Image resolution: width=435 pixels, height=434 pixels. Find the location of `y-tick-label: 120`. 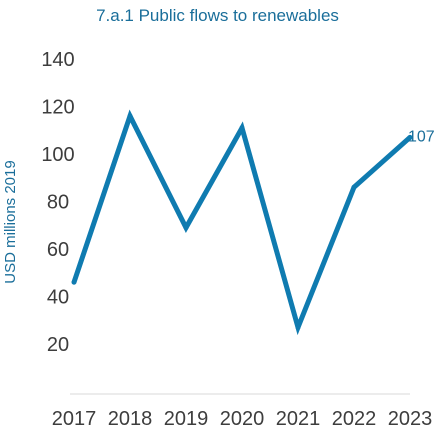

y-tick-label: 120 is located at coordinates (57, 108).